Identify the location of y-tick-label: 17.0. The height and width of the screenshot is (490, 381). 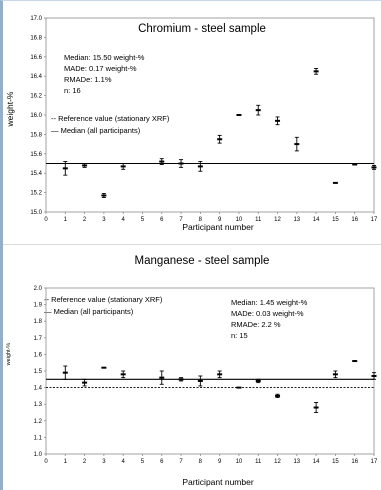
(36, 19).